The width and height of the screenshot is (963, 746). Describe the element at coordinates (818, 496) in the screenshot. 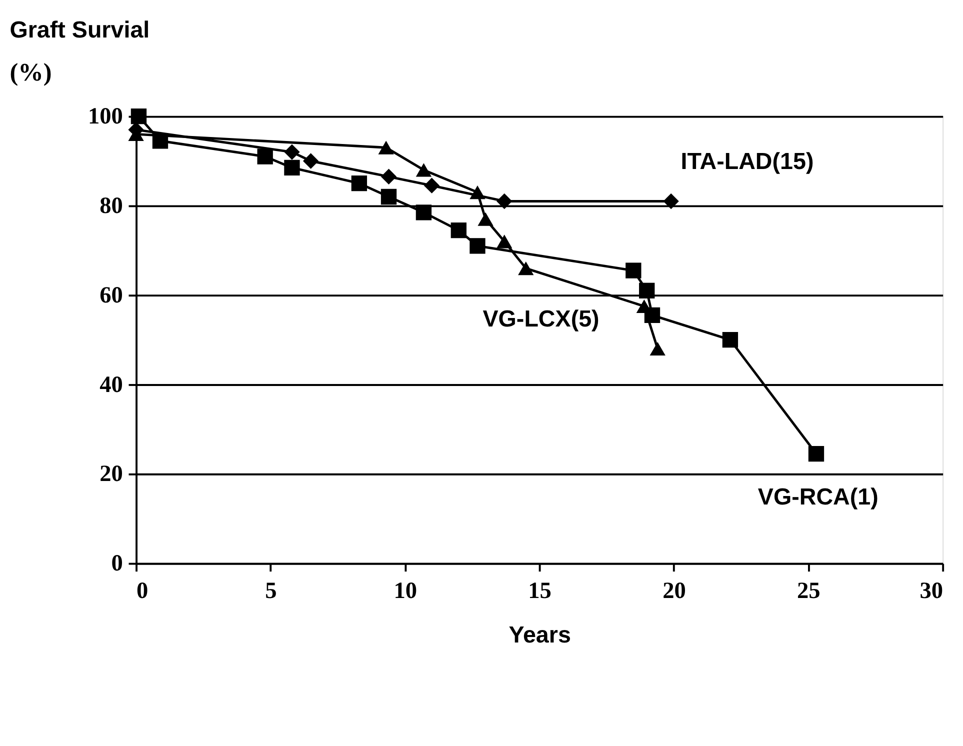

I see `series-label: VG-RCA(1)` at that location.